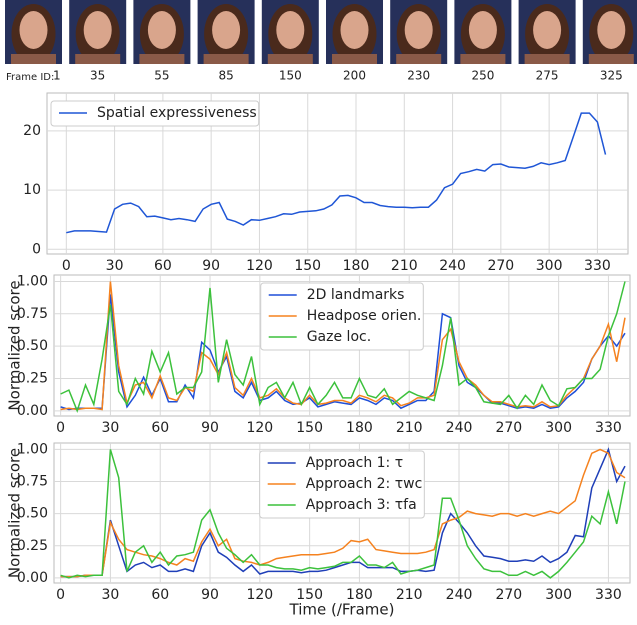 The height and width of the screenshot is (625, 637). I want to click on legend-label: 2D landmarks, so click(356, 295).